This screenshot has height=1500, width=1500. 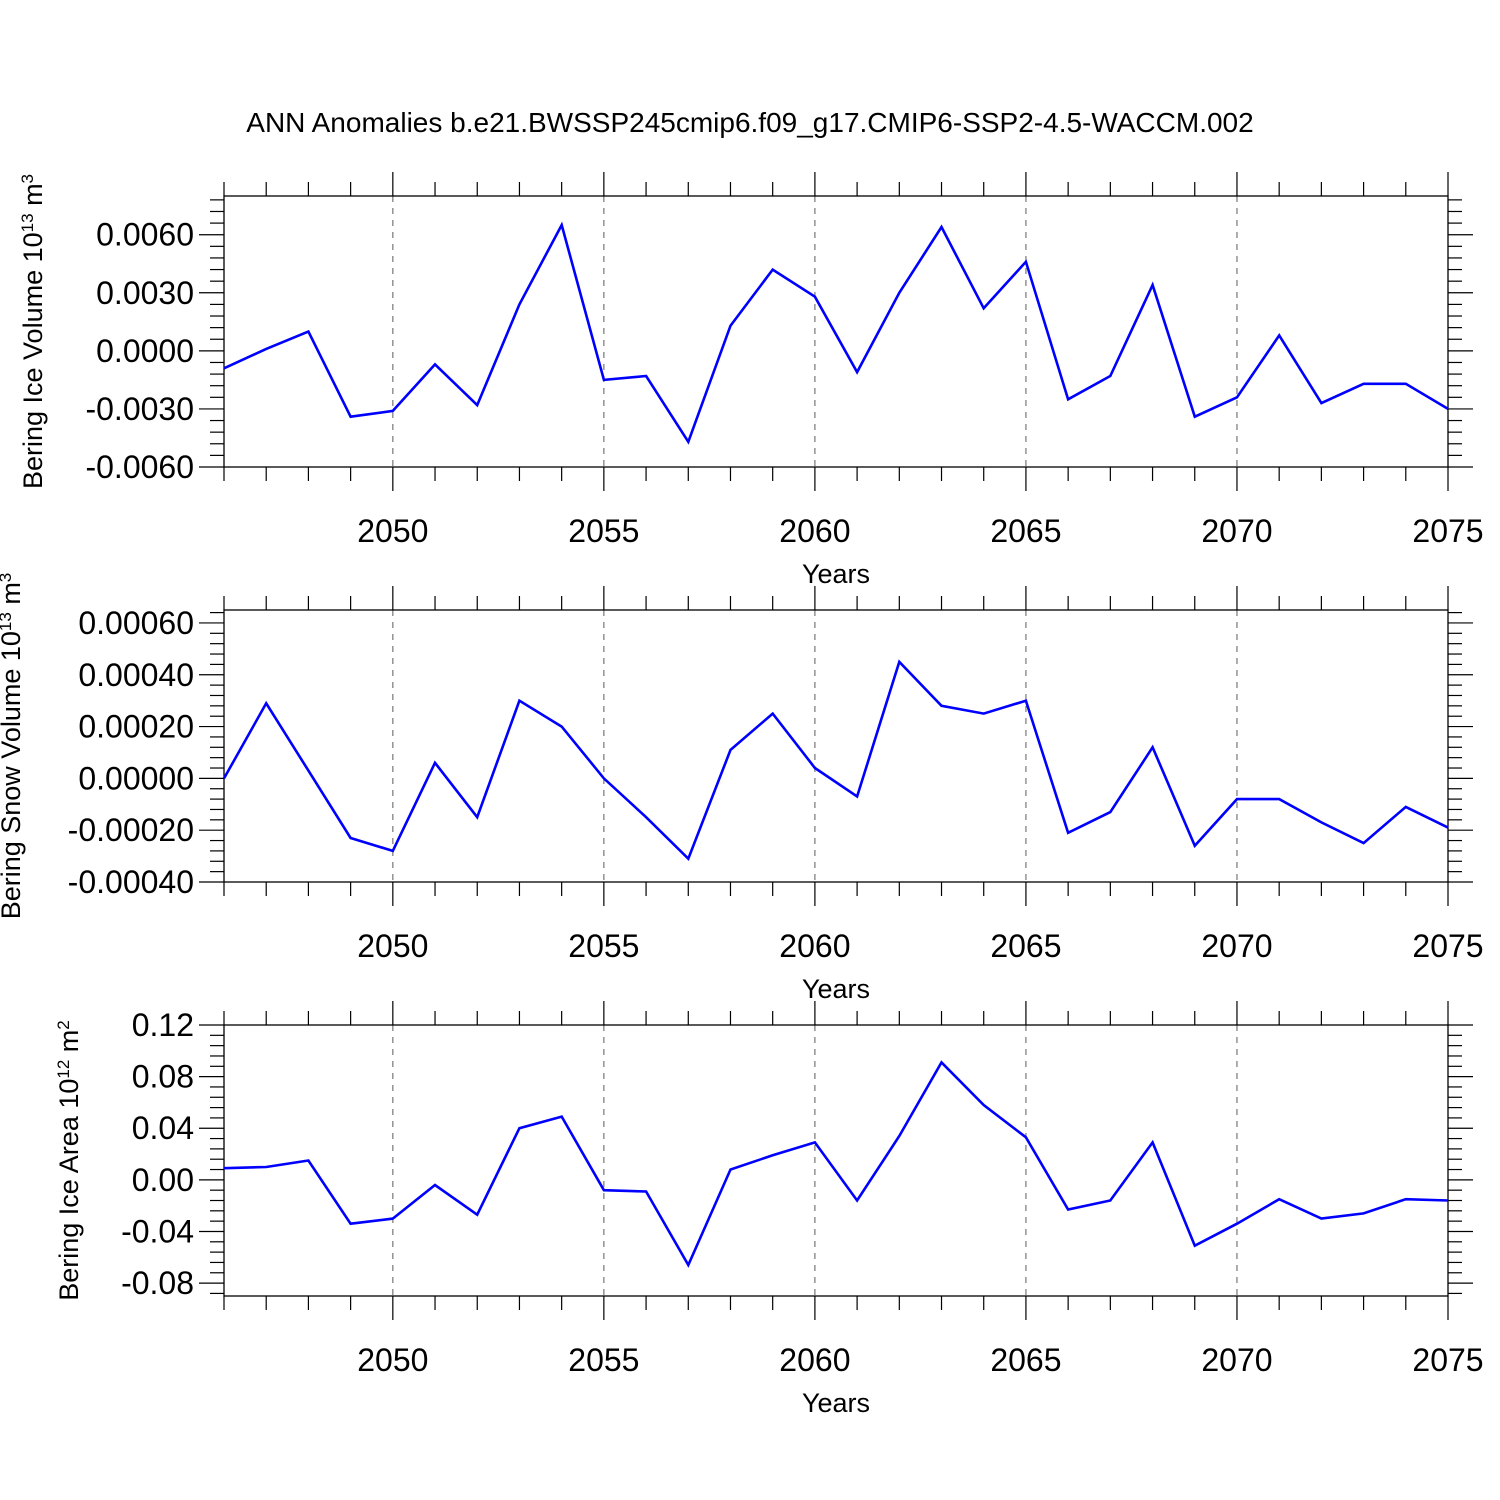 I want to click on y-tick-label: 0.12, so click(x=163, y=1025).